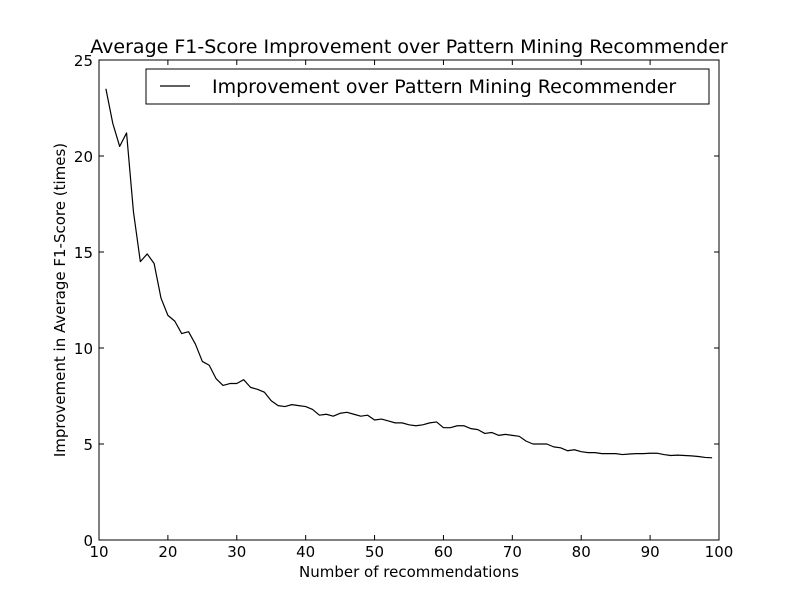 This screenshot has height=604, width=800. I want to click on y-tick-label: 25, so click(83, 61).